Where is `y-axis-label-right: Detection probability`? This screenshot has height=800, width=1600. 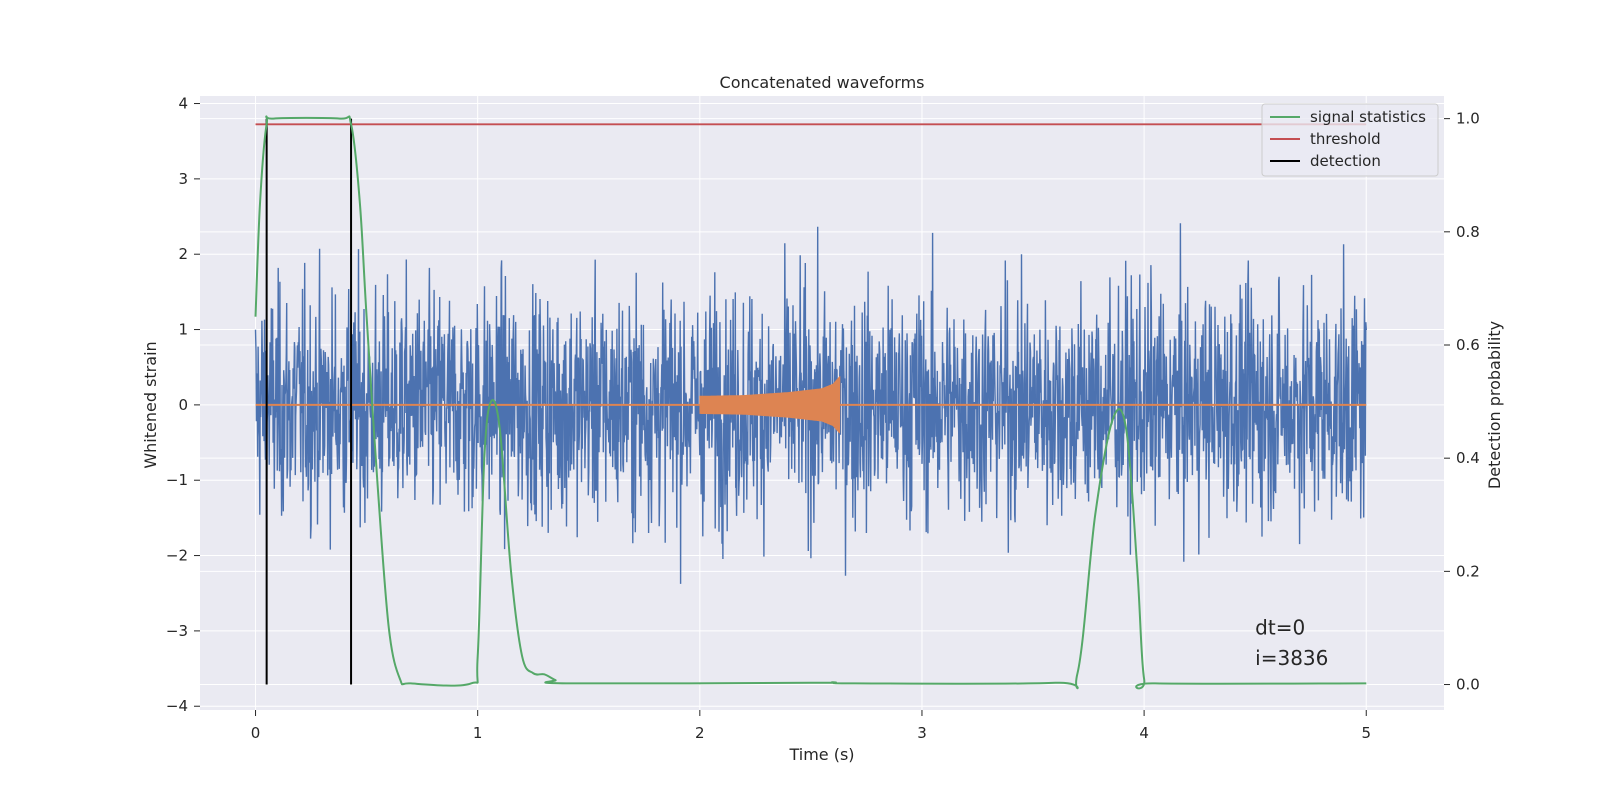 y-axis-label-right: Detection probability is located at coordinates (1494, 405).